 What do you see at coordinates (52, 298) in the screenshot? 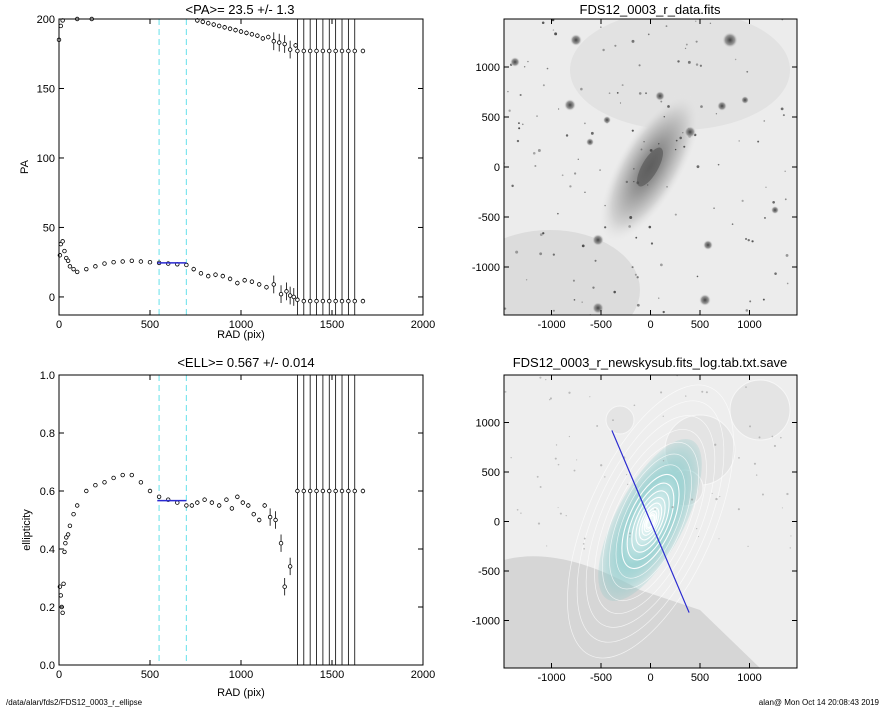
I see `y-tick-label: 0` at bounding box center [52, 298].